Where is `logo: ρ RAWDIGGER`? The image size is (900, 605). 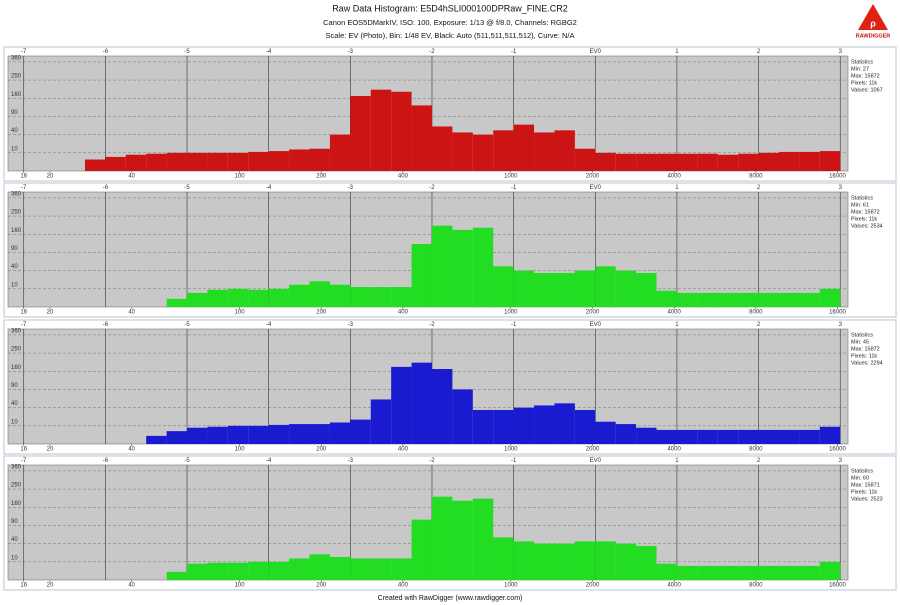
logo: ρ RAWDIGGER is located at coordinates (873, 21).